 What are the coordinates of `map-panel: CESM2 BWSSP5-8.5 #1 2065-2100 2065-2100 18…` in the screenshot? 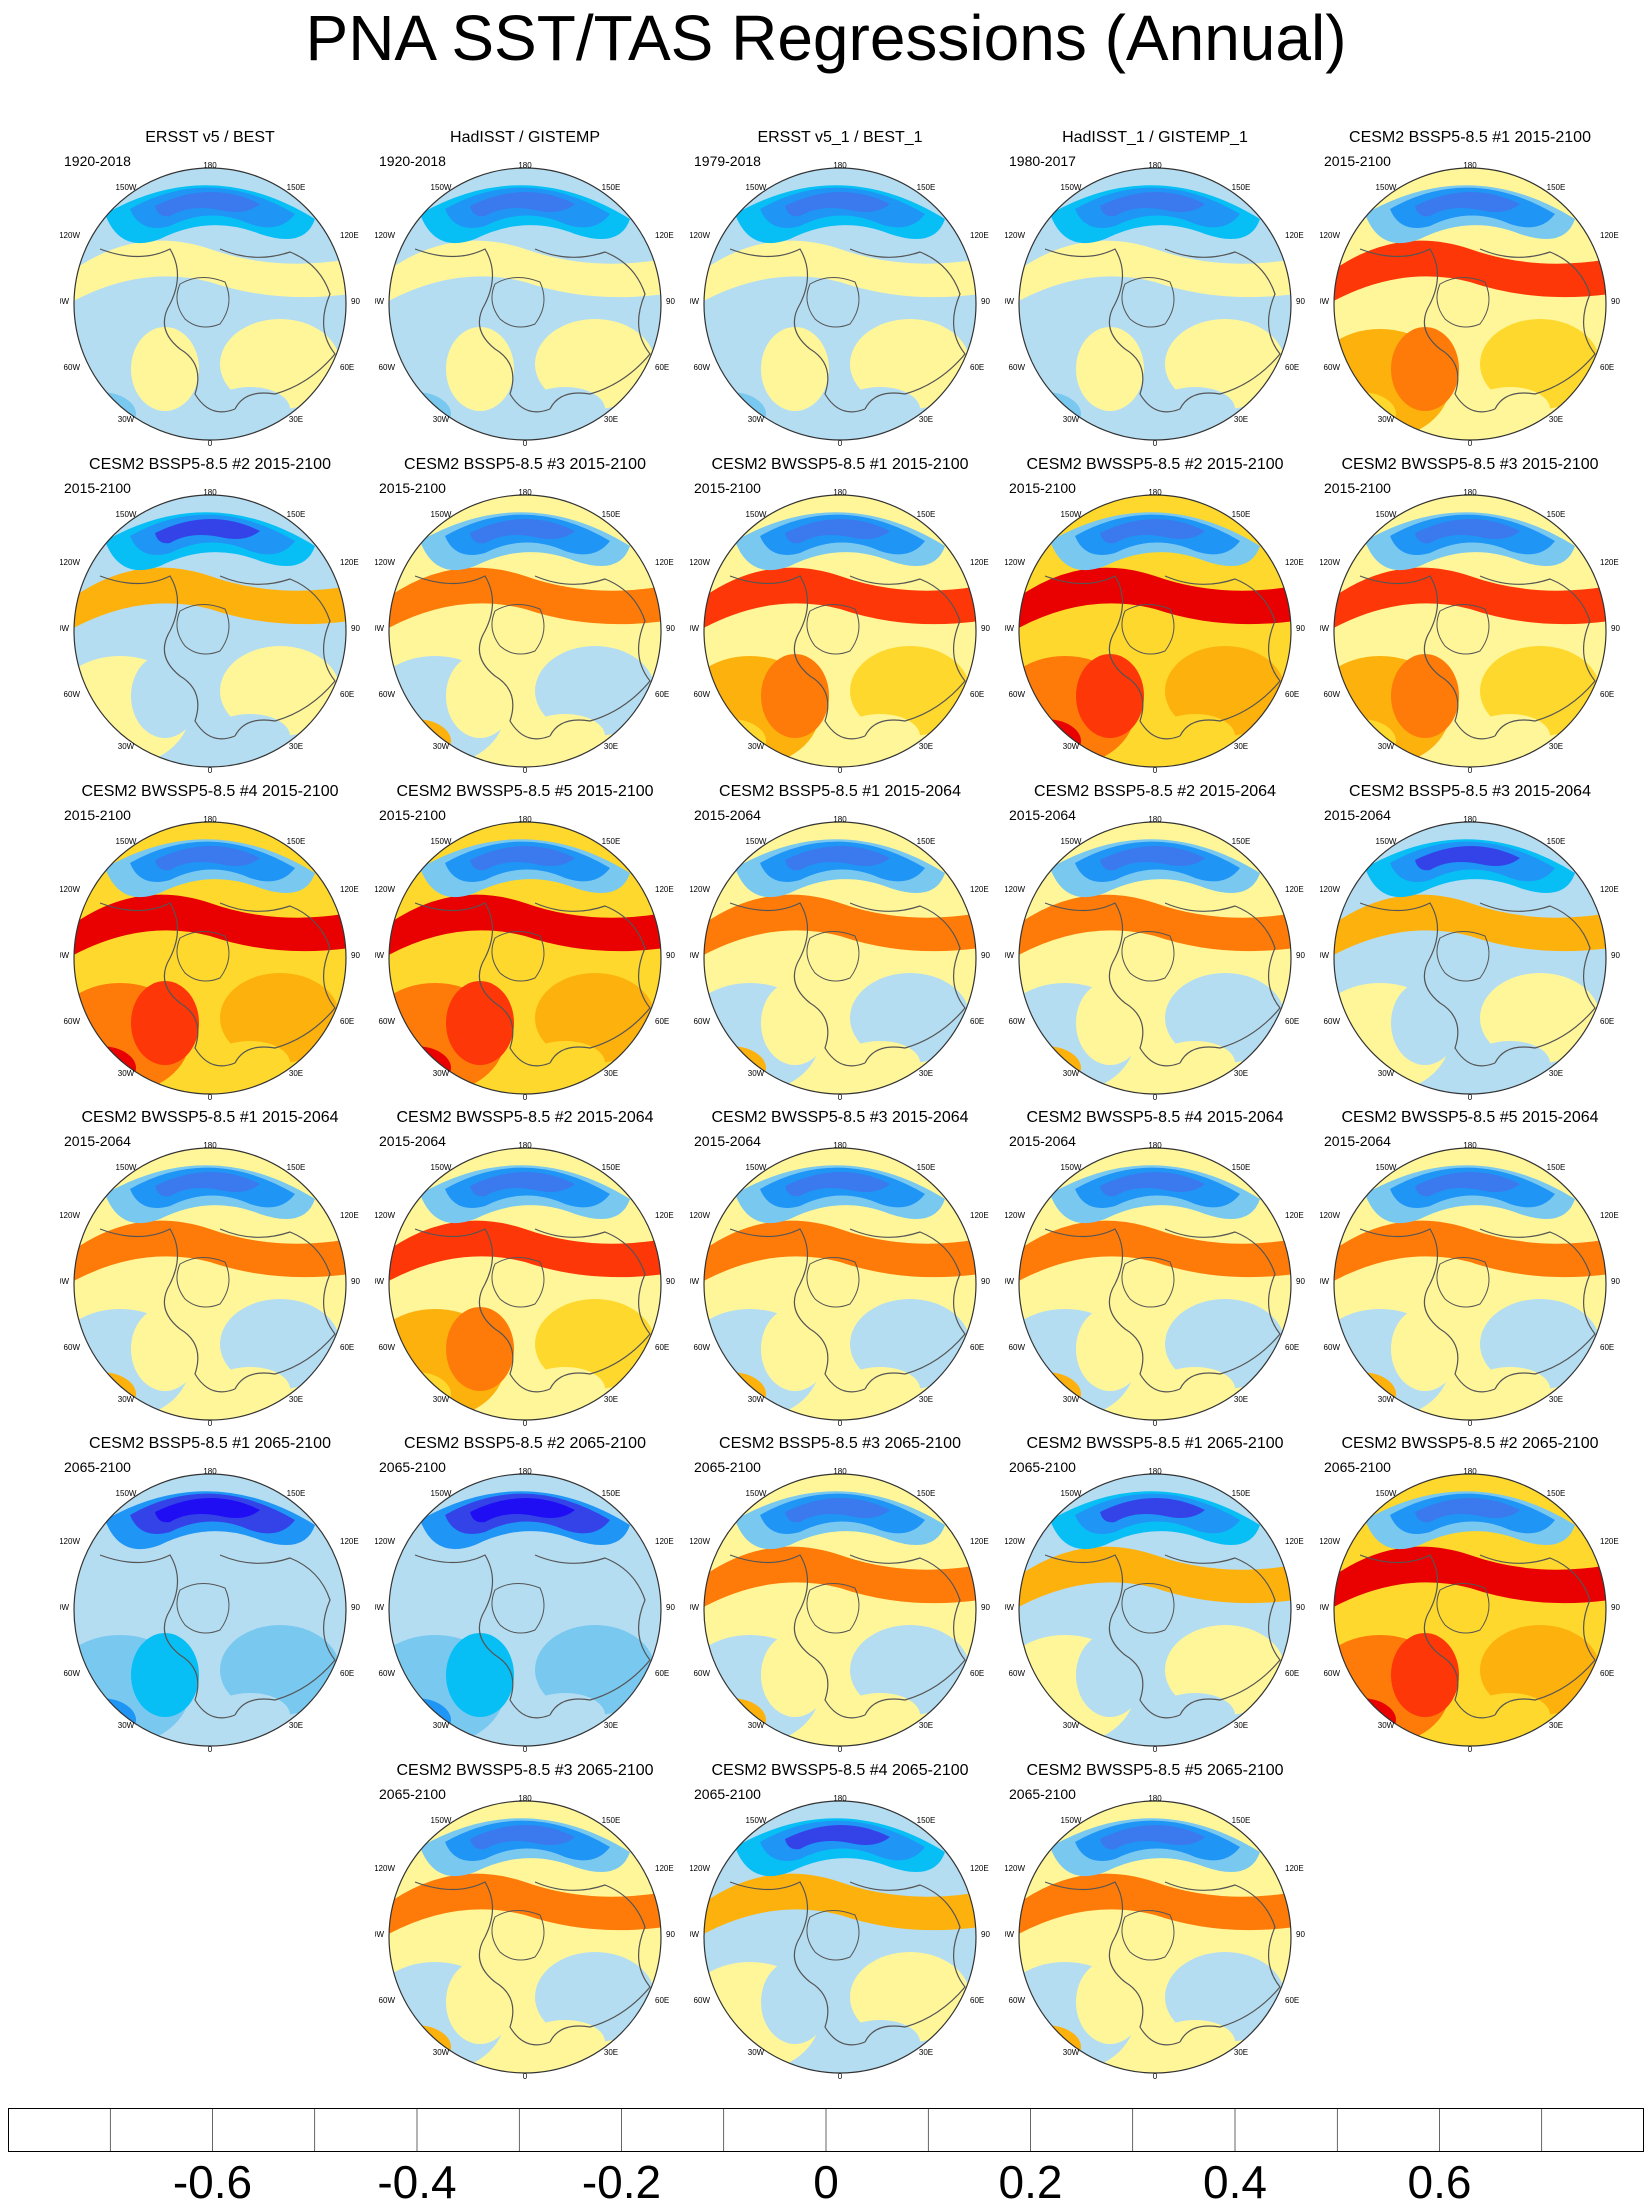 It's located at (1155, 1597).